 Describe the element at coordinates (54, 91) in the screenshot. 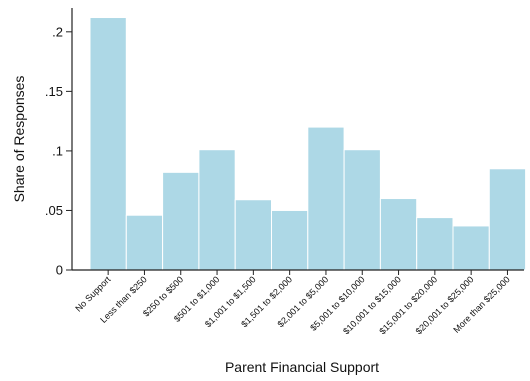

I see `y-tick-label: .15` at that location.